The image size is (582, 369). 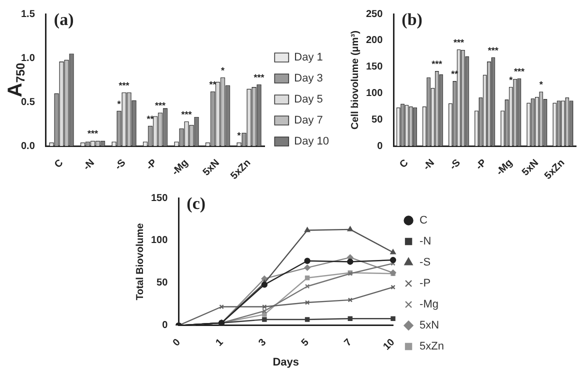 What do you see at coordinates (426, 242) in the screenshot?
I see `legend-label: -N` at bounding box center [426, 242].